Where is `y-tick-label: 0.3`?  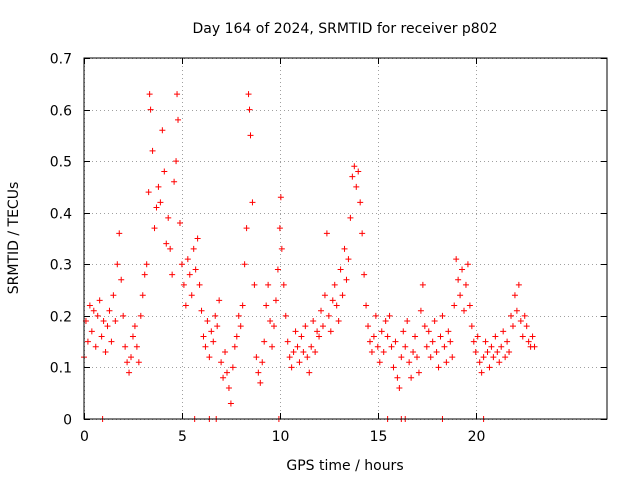
y-tick-label: 0.3 is located at coordinates (61, 266).